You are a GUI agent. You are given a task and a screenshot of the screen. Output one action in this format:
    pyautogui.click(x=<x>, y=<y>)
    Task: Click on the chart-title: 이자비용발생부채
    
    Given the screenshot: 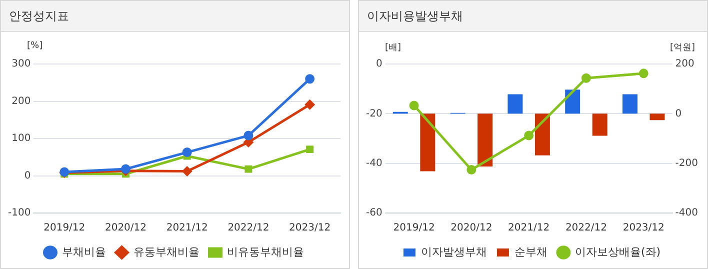 What is the action you would take?
    pyautogui.click(x=533, y=16)
    